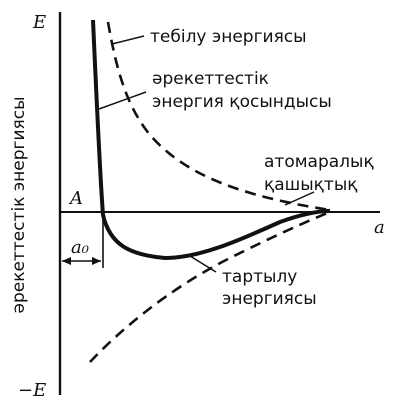 Image resolution: width=408 pixels, height=407 pixels. I want to click on point-label: A, so click(75, 198).